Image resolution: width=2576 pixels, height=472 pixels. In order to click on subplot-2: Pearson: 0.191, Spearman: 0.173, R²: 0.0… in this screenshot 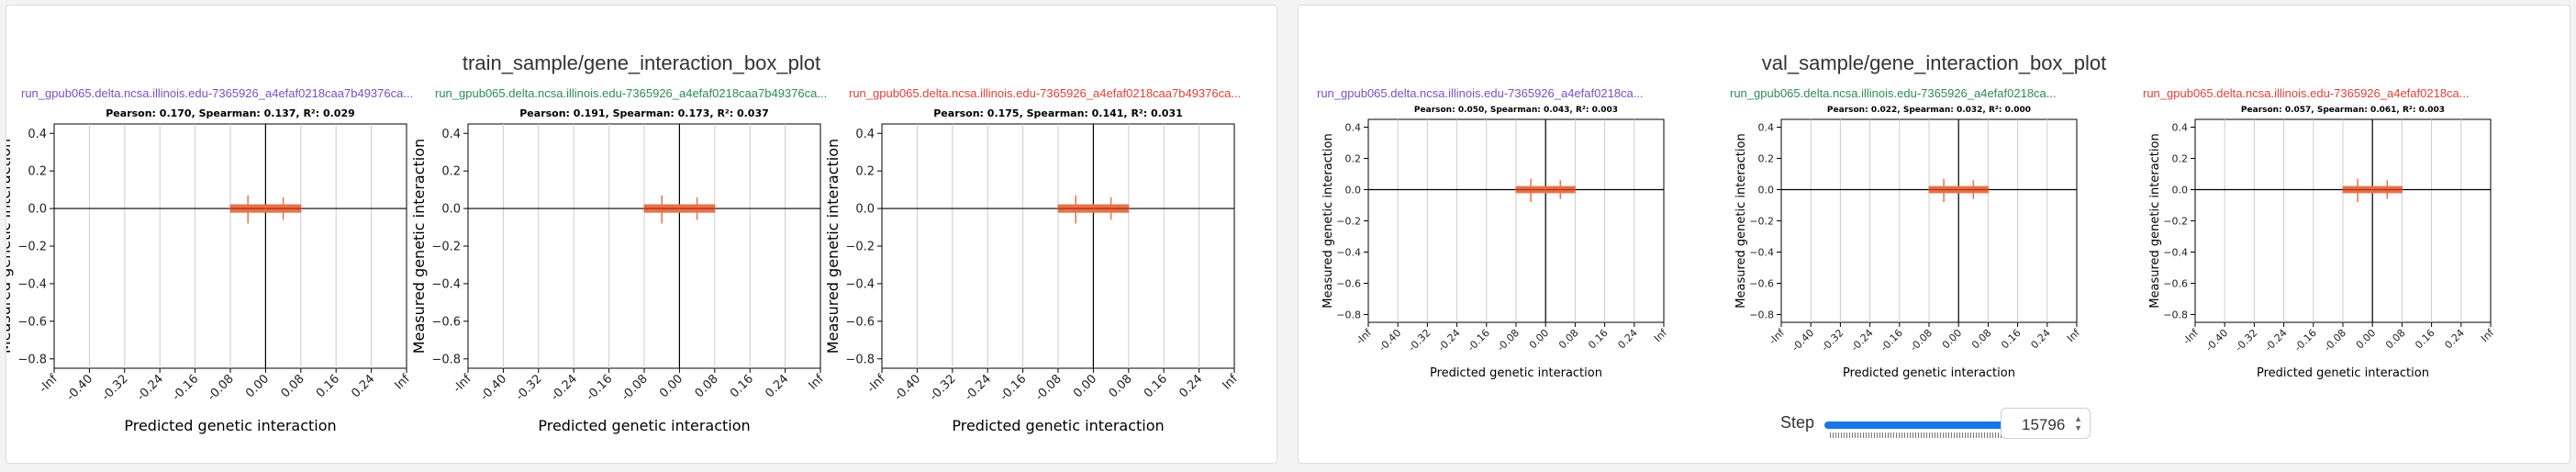, I will do `click(618, 270)`.